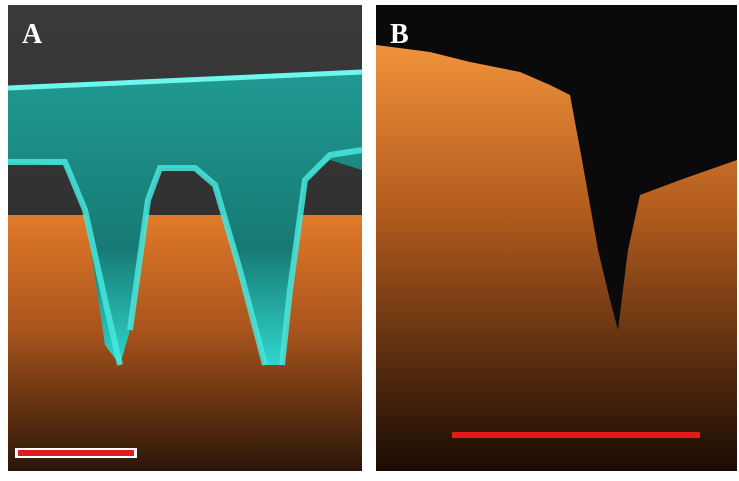 Image resolution: width=739 pixels, height=481 pixels. What do you see at coordinates (185, 80) in the screenshot?
I see `surface-line` at bounding box center [185, 80].